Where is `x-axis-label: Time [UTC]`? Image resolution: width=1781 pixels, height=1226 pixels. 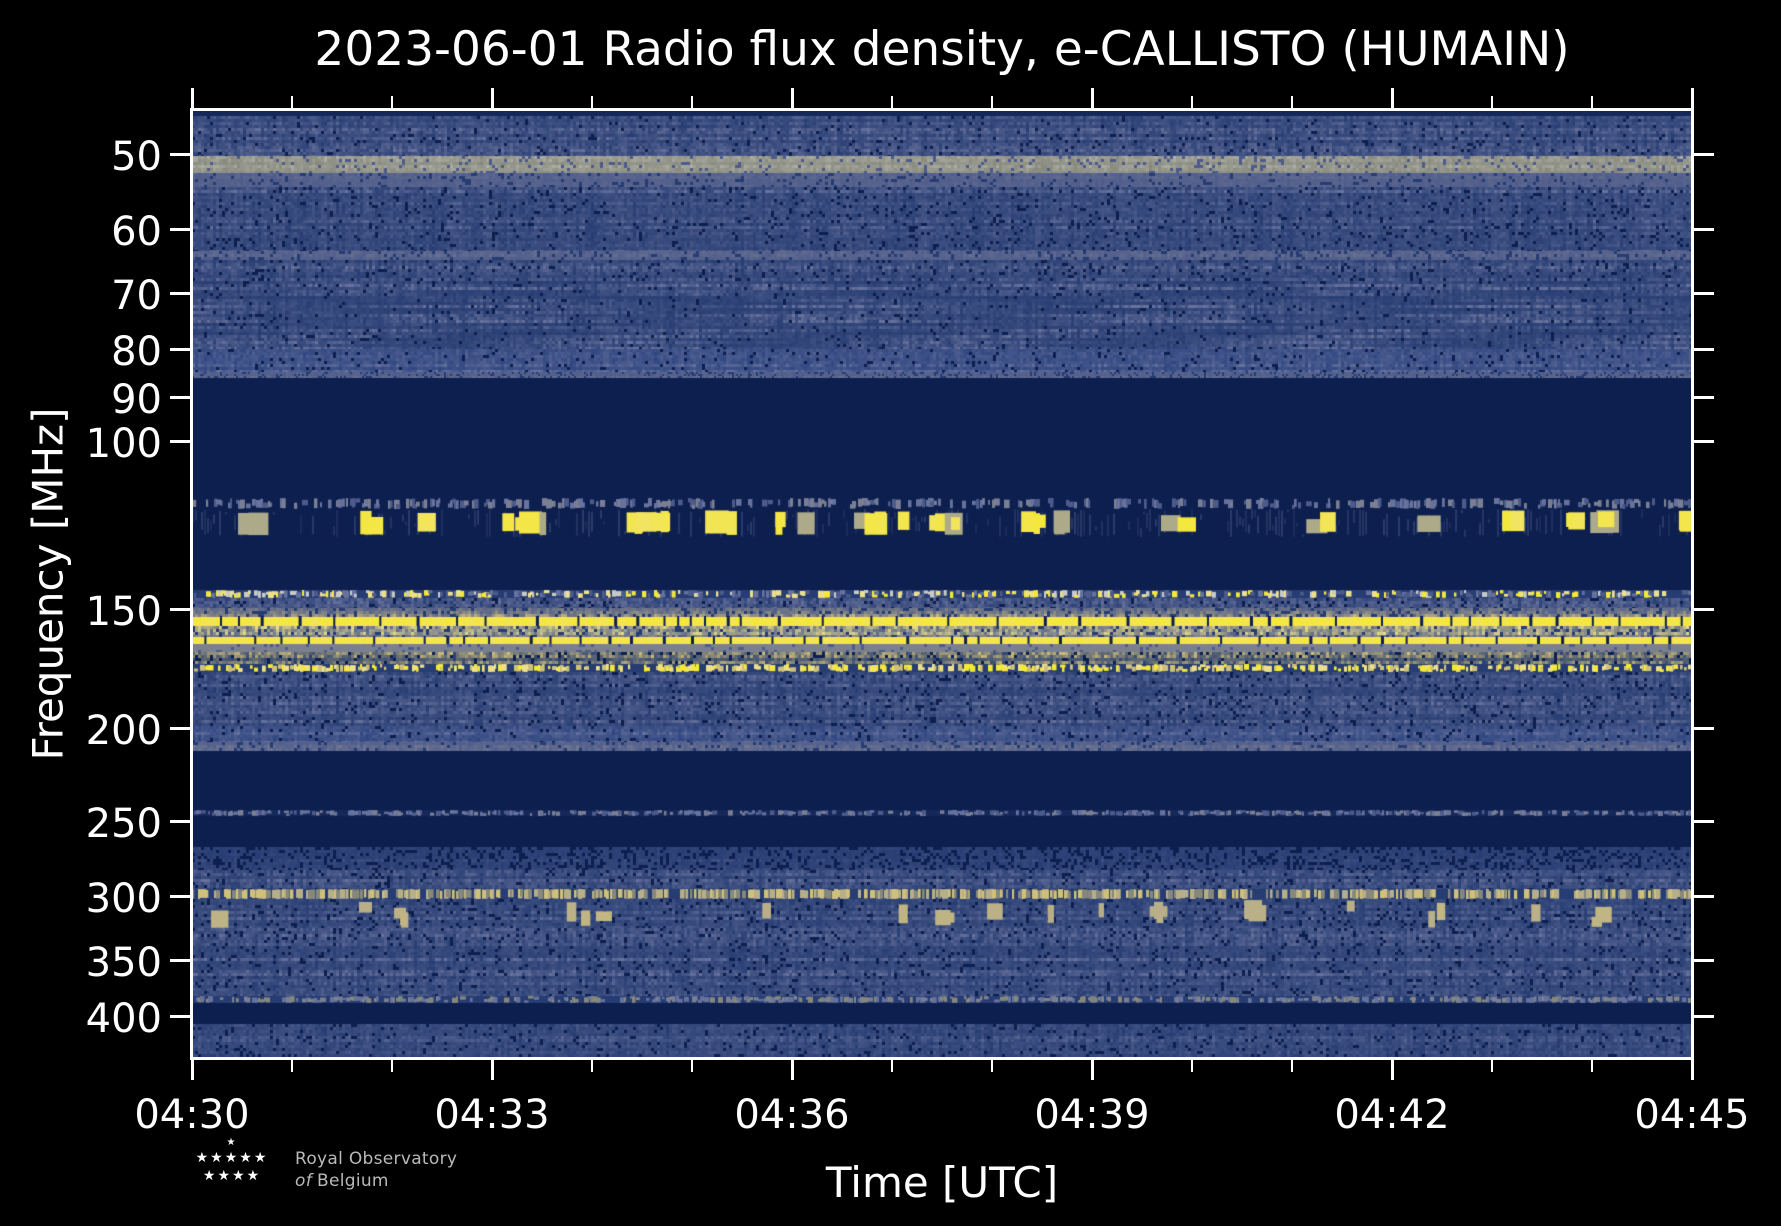 x-axis-label: Time [UTC] is located at coordinates (942, 1182).